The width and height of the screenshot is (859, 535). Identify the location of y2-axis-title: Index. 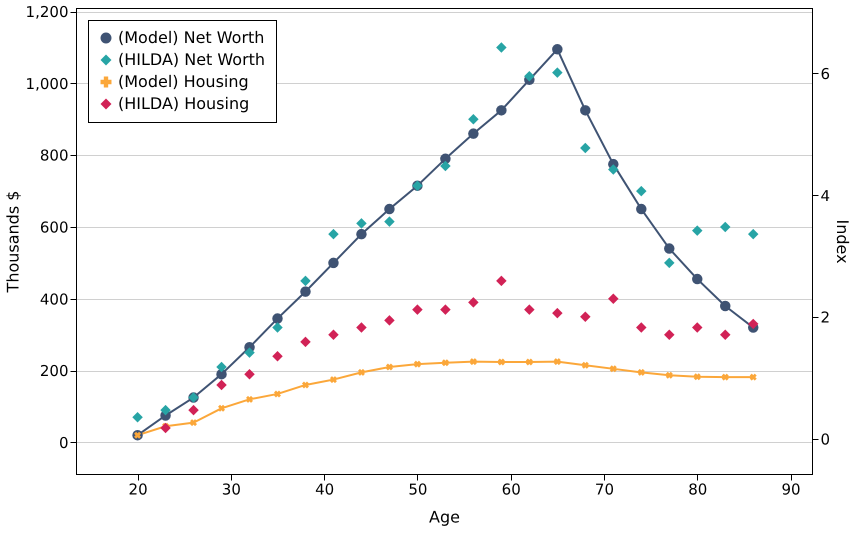
(842, 241).